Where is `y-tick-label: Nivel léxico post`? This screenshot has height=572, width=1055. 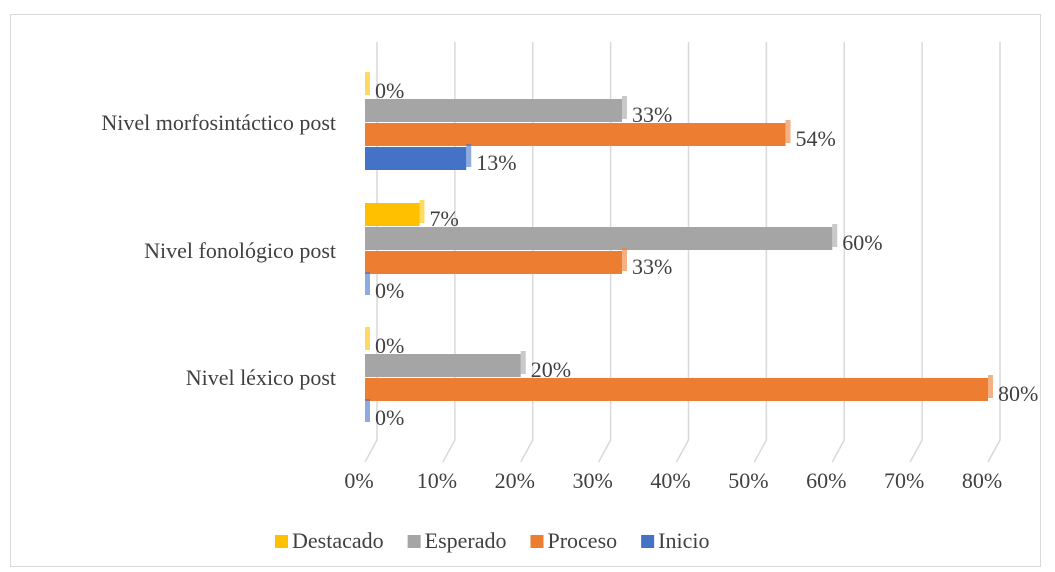 y-tick-label: Nivel léxico post is located at coordinates (261, 377).